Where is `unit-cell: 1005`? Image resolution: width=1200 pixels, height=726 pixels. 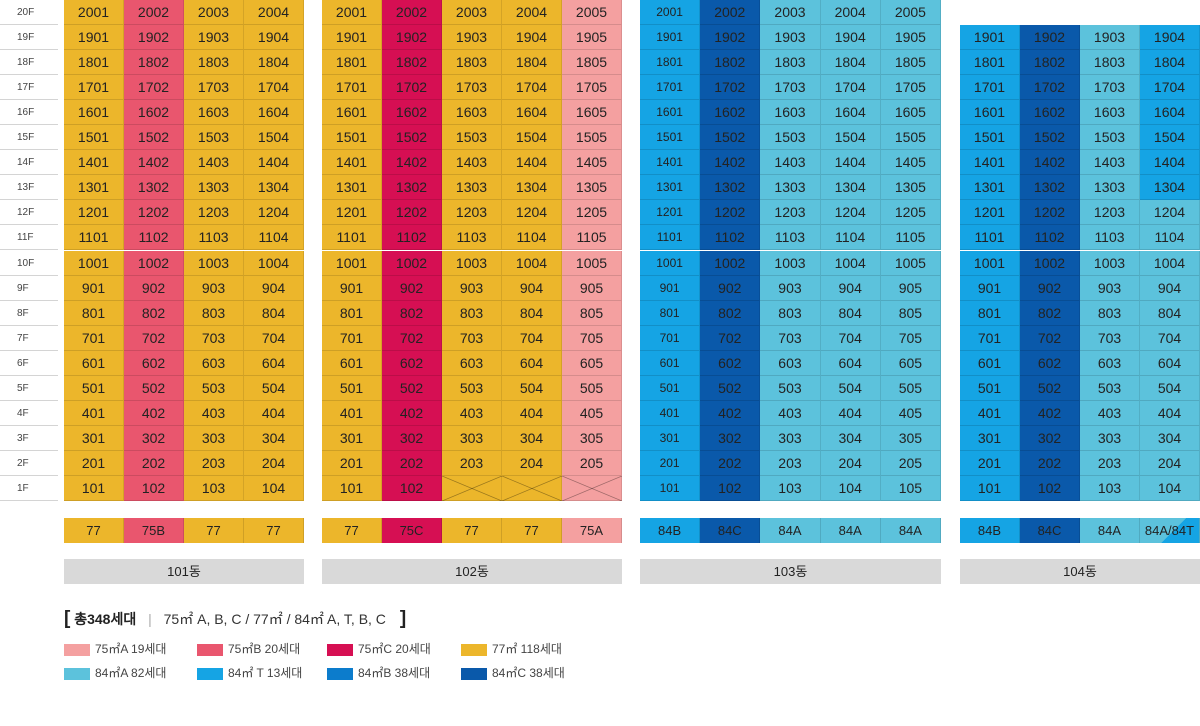
unit-cell: 1005 is located at coordinates (910, 263).